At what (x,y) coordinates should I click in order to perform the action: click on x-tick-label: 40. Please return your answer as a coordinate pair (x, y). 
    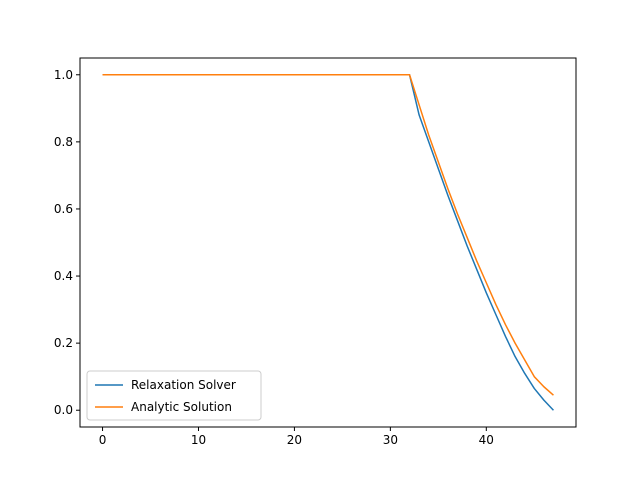
    Looking at the image, I should click on (486, 440).